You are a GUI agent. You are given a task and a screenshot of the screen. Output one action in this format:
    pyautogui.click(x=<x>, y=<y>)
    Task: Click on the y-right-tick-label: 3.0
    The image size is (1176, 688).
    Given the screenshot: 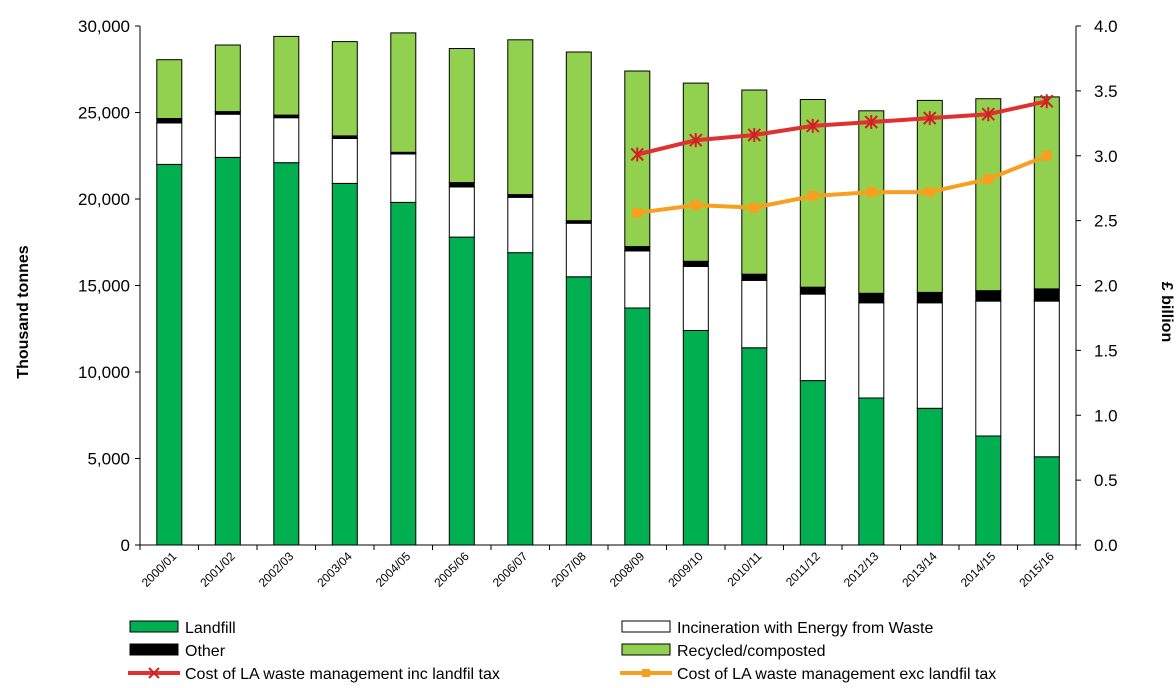 What is the action you would take?
    pyautogui.click(x=1106, y=156)
    